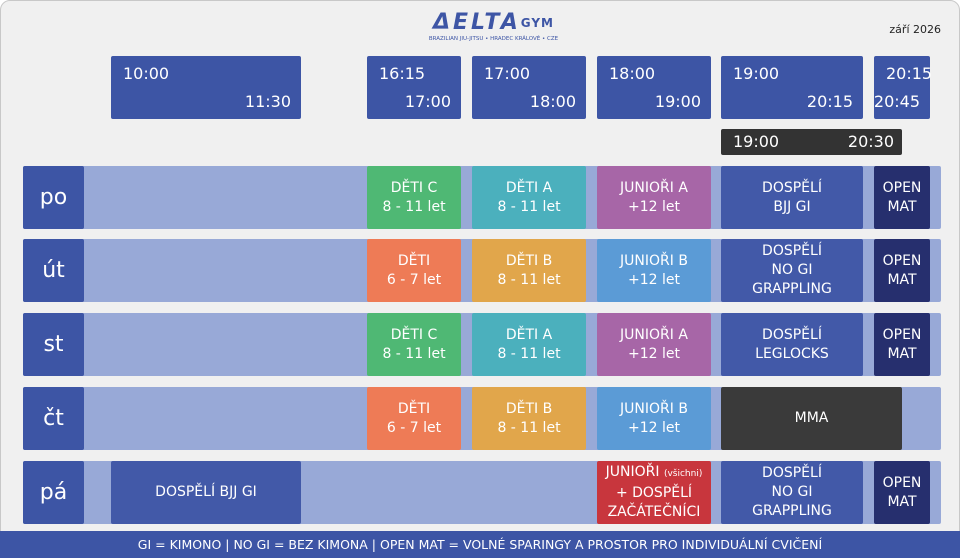 The width and height of the screenshot is (960, 558). Describe the element at coordinates (206, 87) in the screenshot. I see `time-slot: 10:00 11:30` at that location.